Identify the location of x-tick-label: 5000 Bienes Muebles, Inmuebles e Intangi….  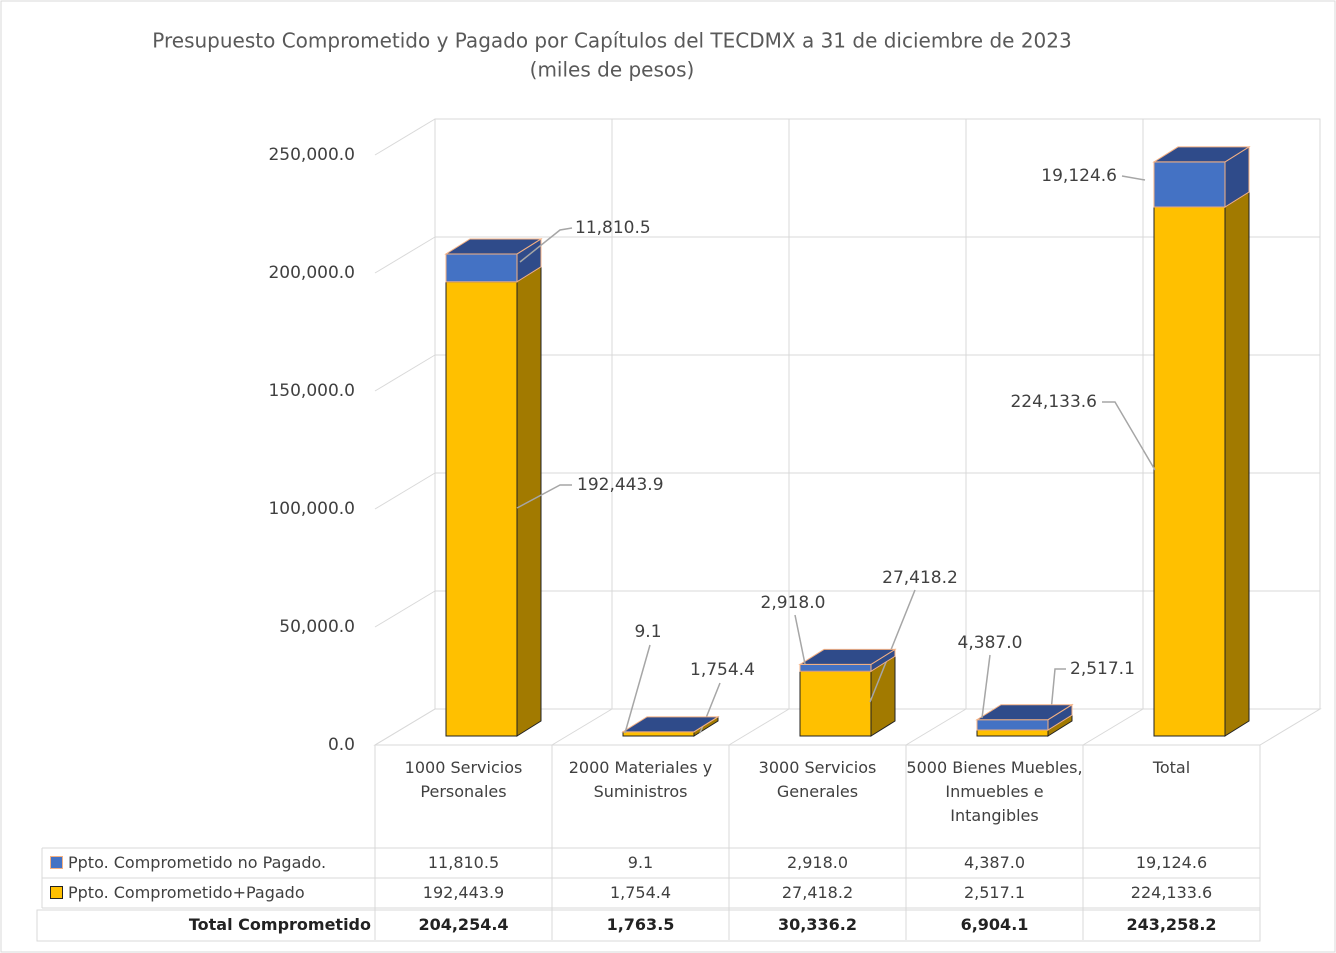
(994, 791).